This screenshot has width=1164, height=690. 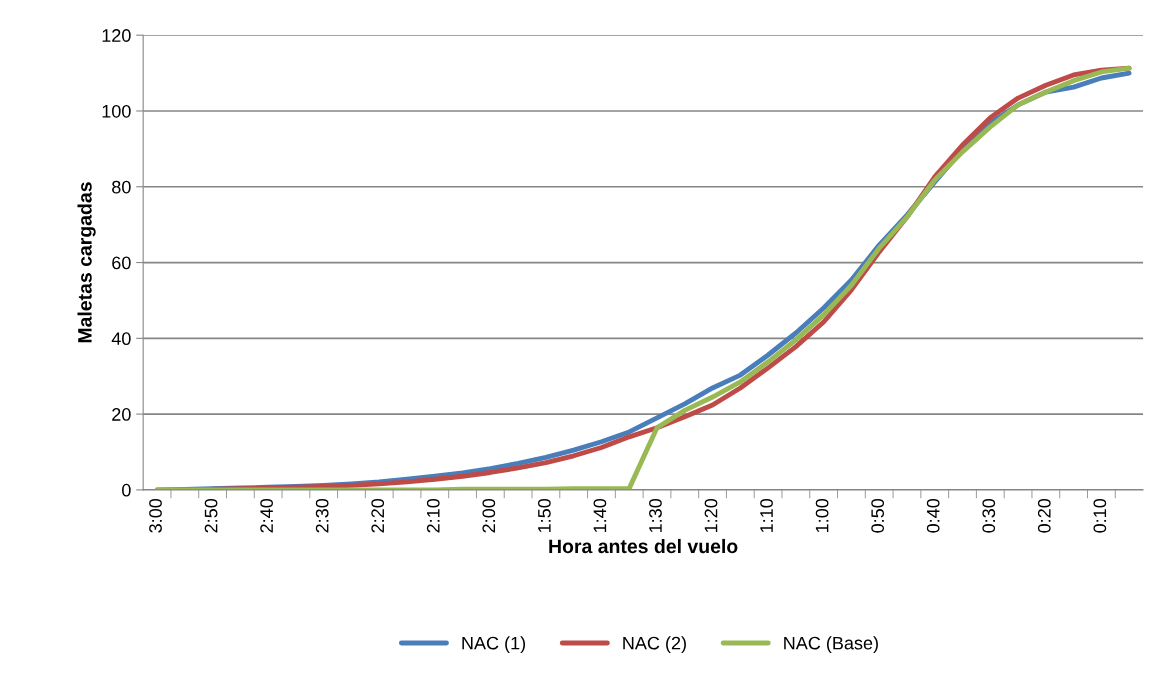 What do you see at coordinates (155, 515) in the screenshot?
I see `x-tick-label: 3:00` at bounding box center [155, 515].